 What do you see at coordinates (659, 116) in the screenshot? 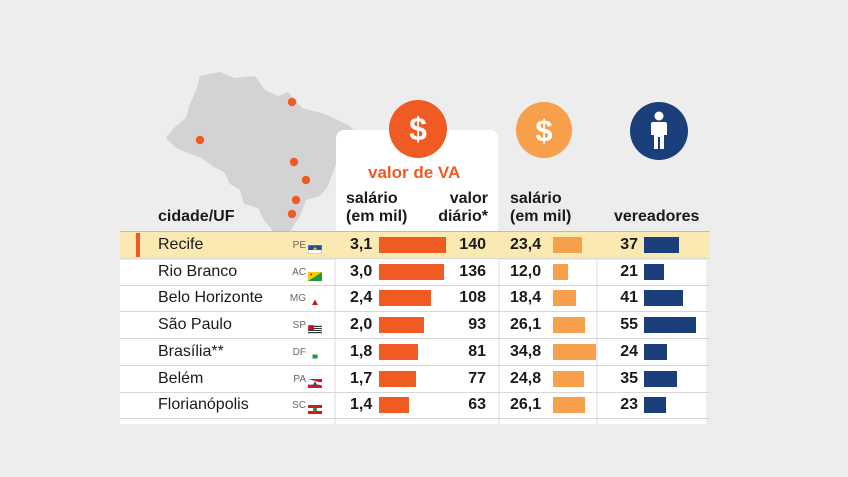
I see `person-head` at bounding box center [659, 116].